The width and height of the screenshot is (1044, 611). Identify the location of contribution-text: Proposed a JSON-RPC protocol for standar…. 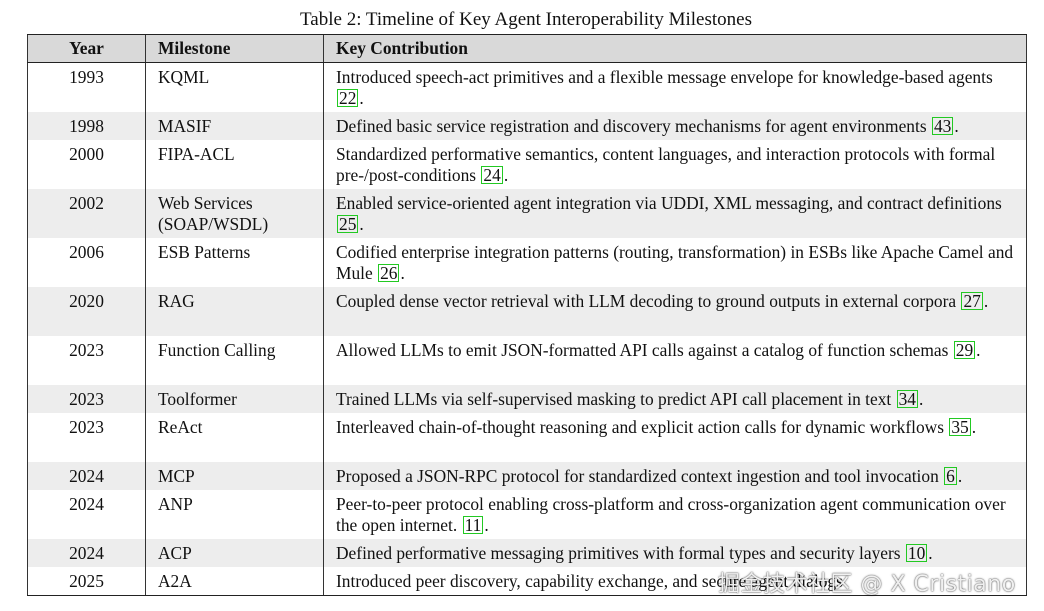
(640, 476).